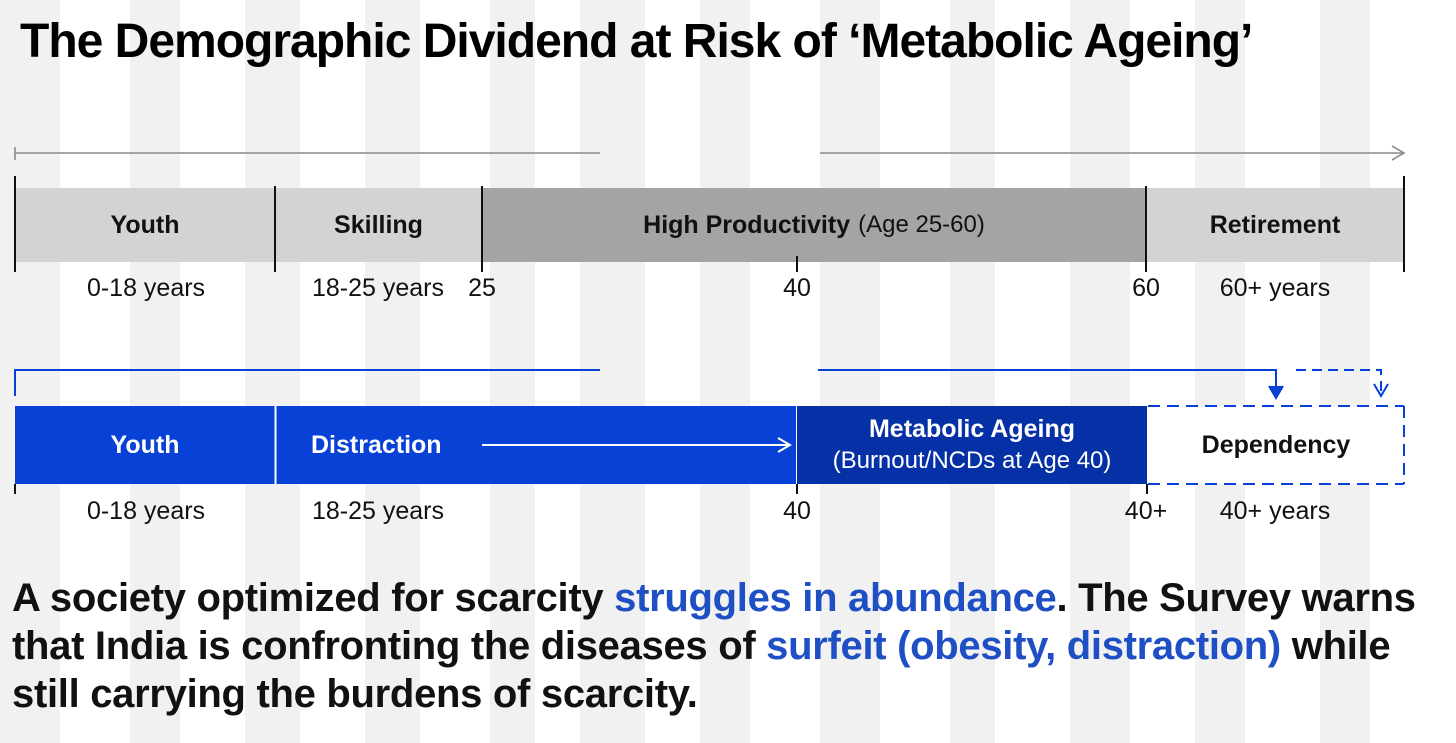  I want to click on risk-segment-youth: Youth, so click(145, 445).